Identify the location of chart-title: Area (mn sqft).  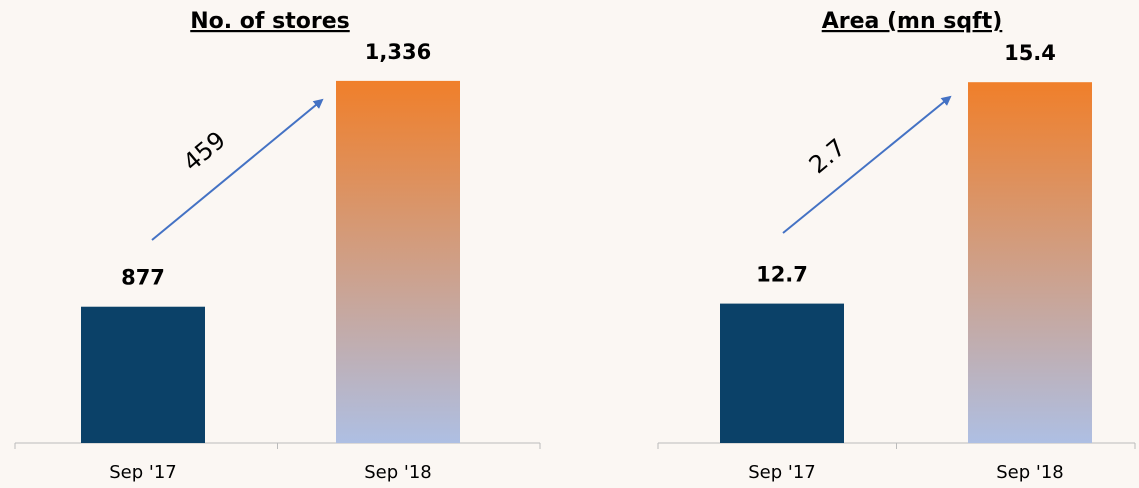
(912, 21).